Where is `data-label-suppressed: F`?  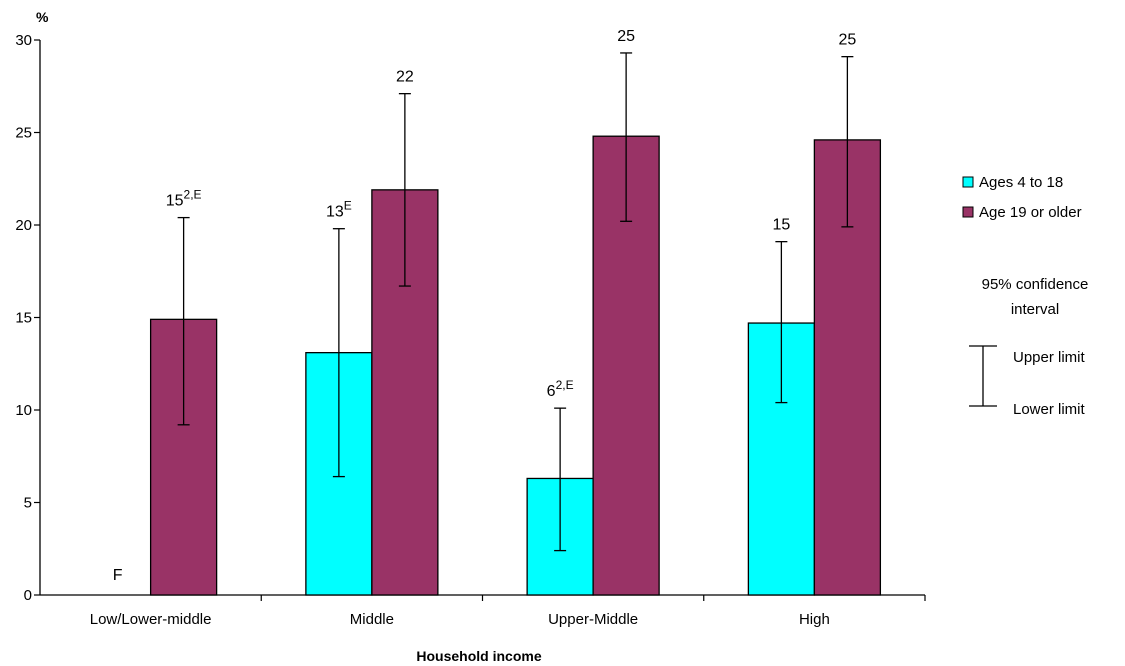 data-label-suppressed: F is located at coordinates (118, 575).